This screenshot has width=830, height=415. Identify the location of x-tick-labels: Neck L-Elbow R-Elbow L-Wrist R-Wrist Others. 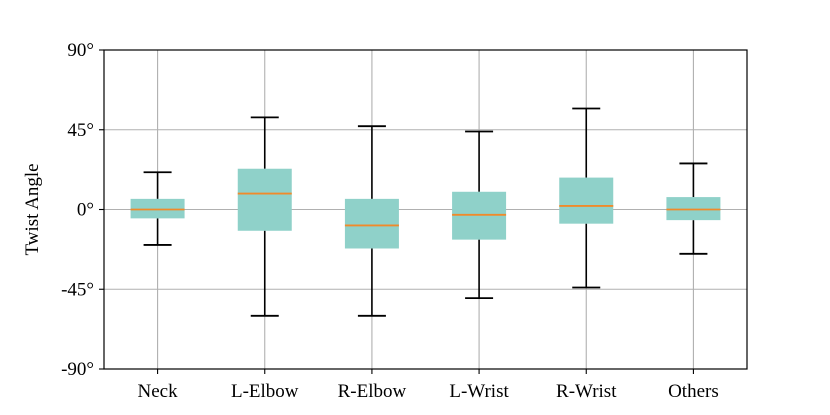
(428, 391).